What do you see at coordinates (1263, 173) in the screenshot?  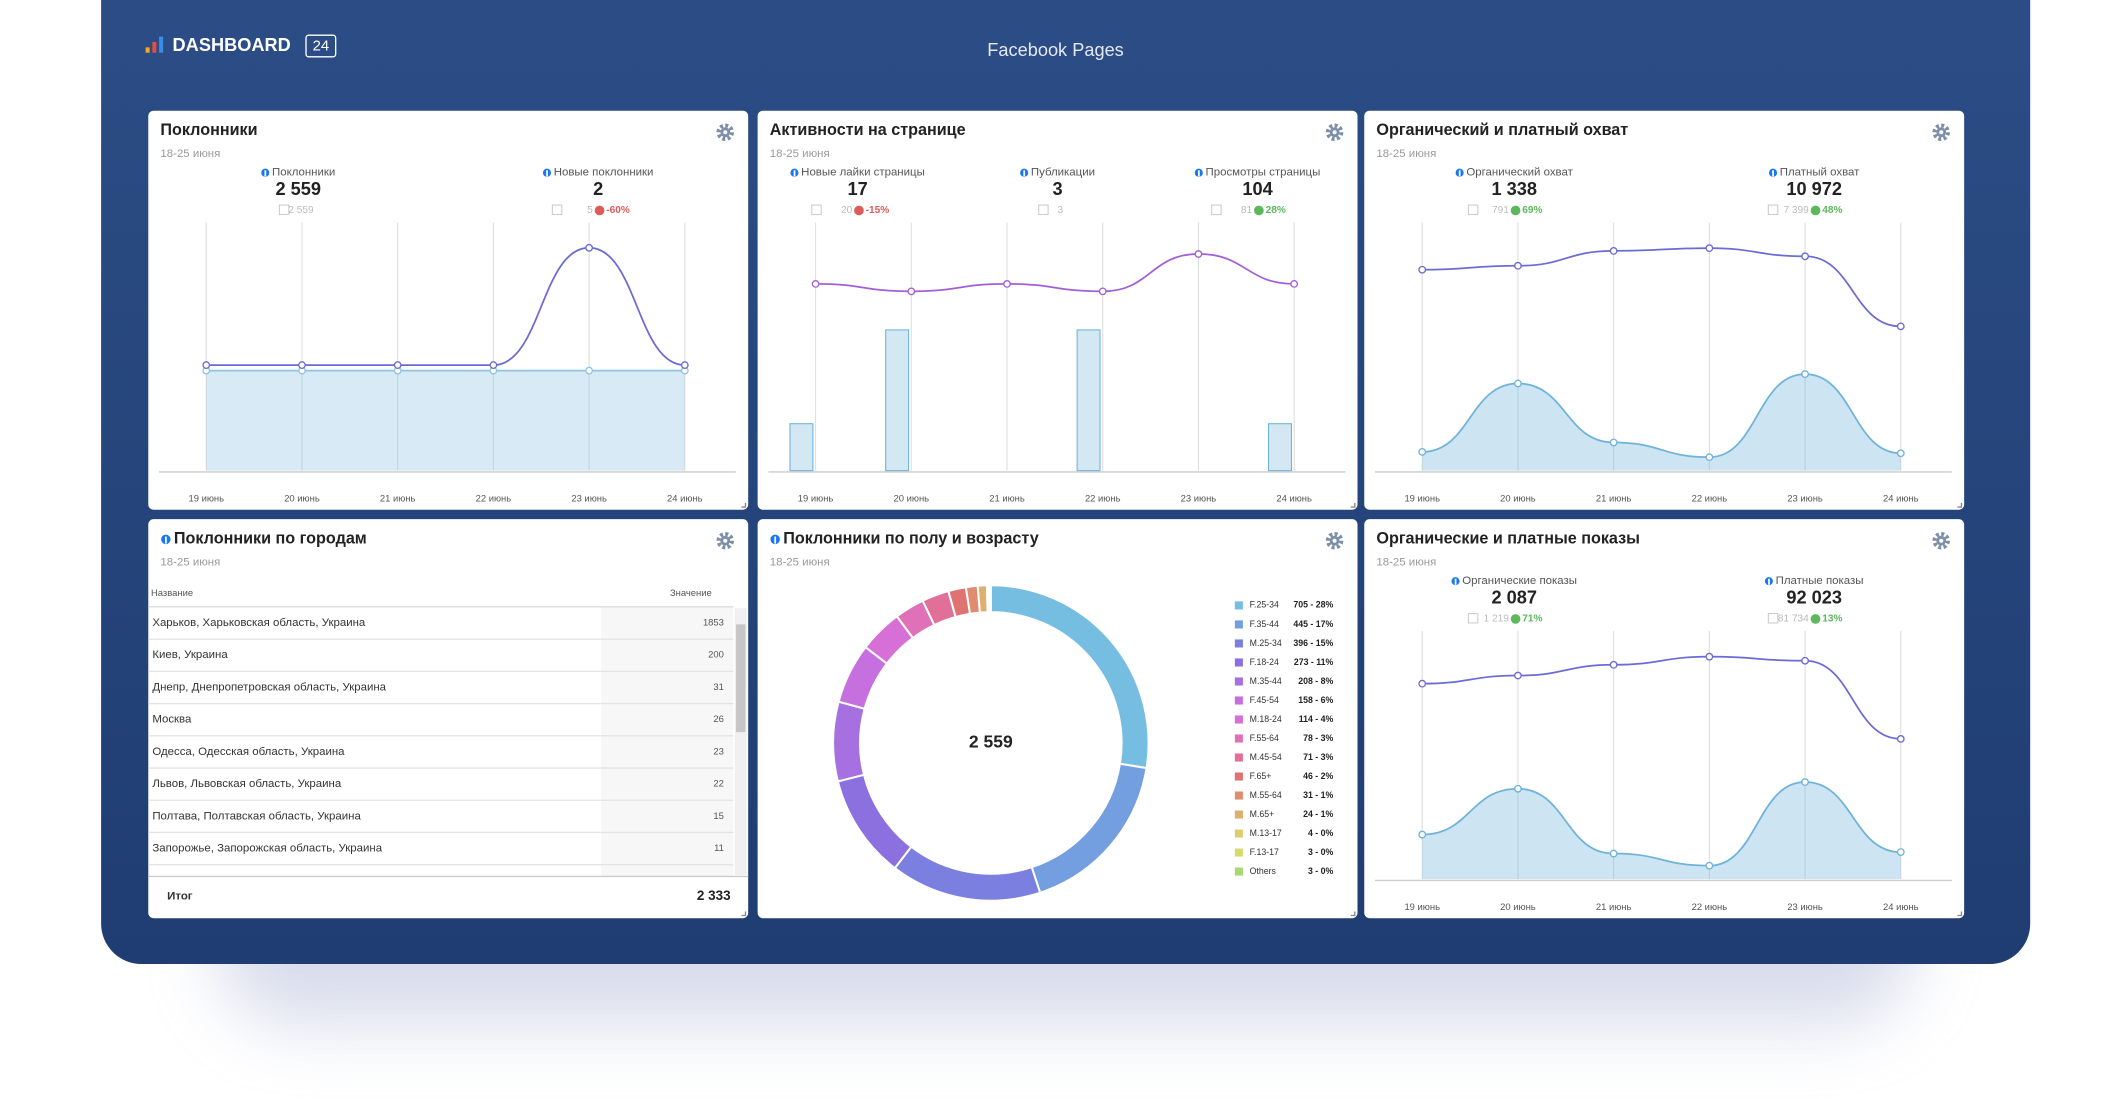 I see `kpi-label: Просмотры страницы` at bounding box center [1263, 173].